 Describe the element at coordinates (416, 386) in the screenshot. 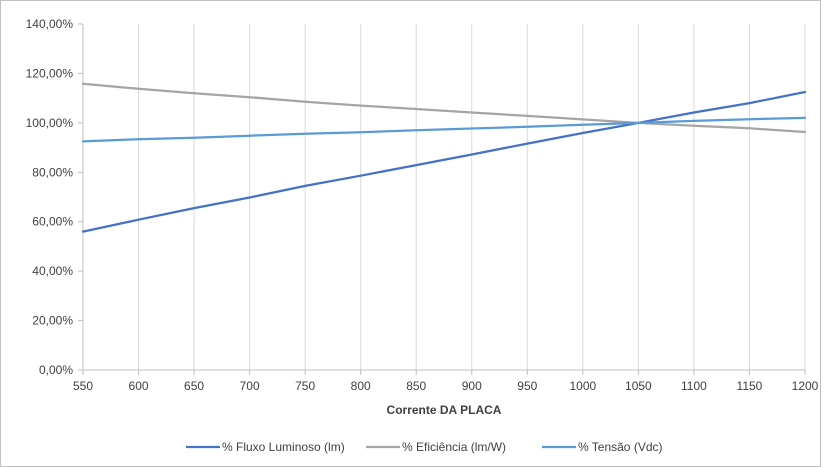

I see `x-tick-label: 850` at that location.